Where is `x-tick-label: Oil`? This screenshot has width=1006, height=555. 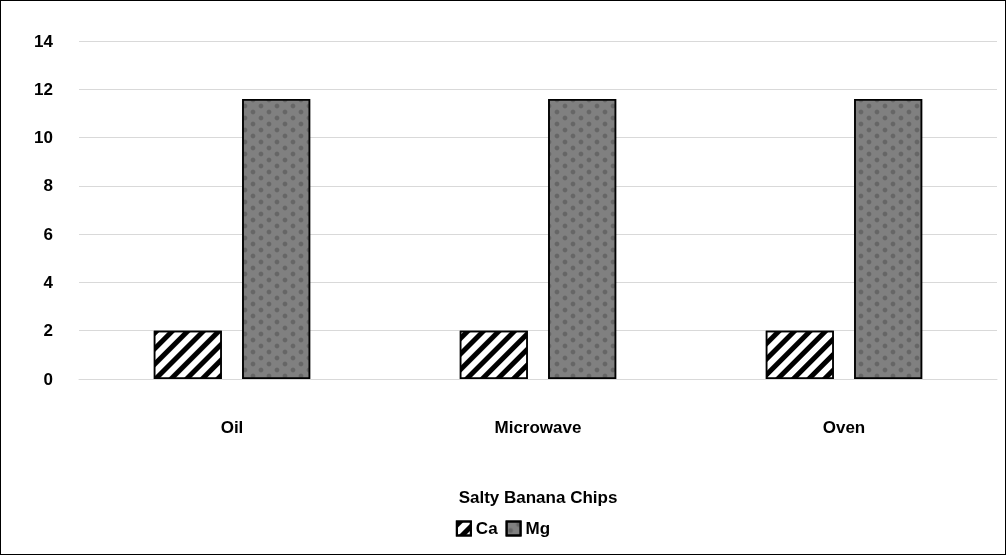 x-tick-label: Oil is located at coordinates (232, 427).